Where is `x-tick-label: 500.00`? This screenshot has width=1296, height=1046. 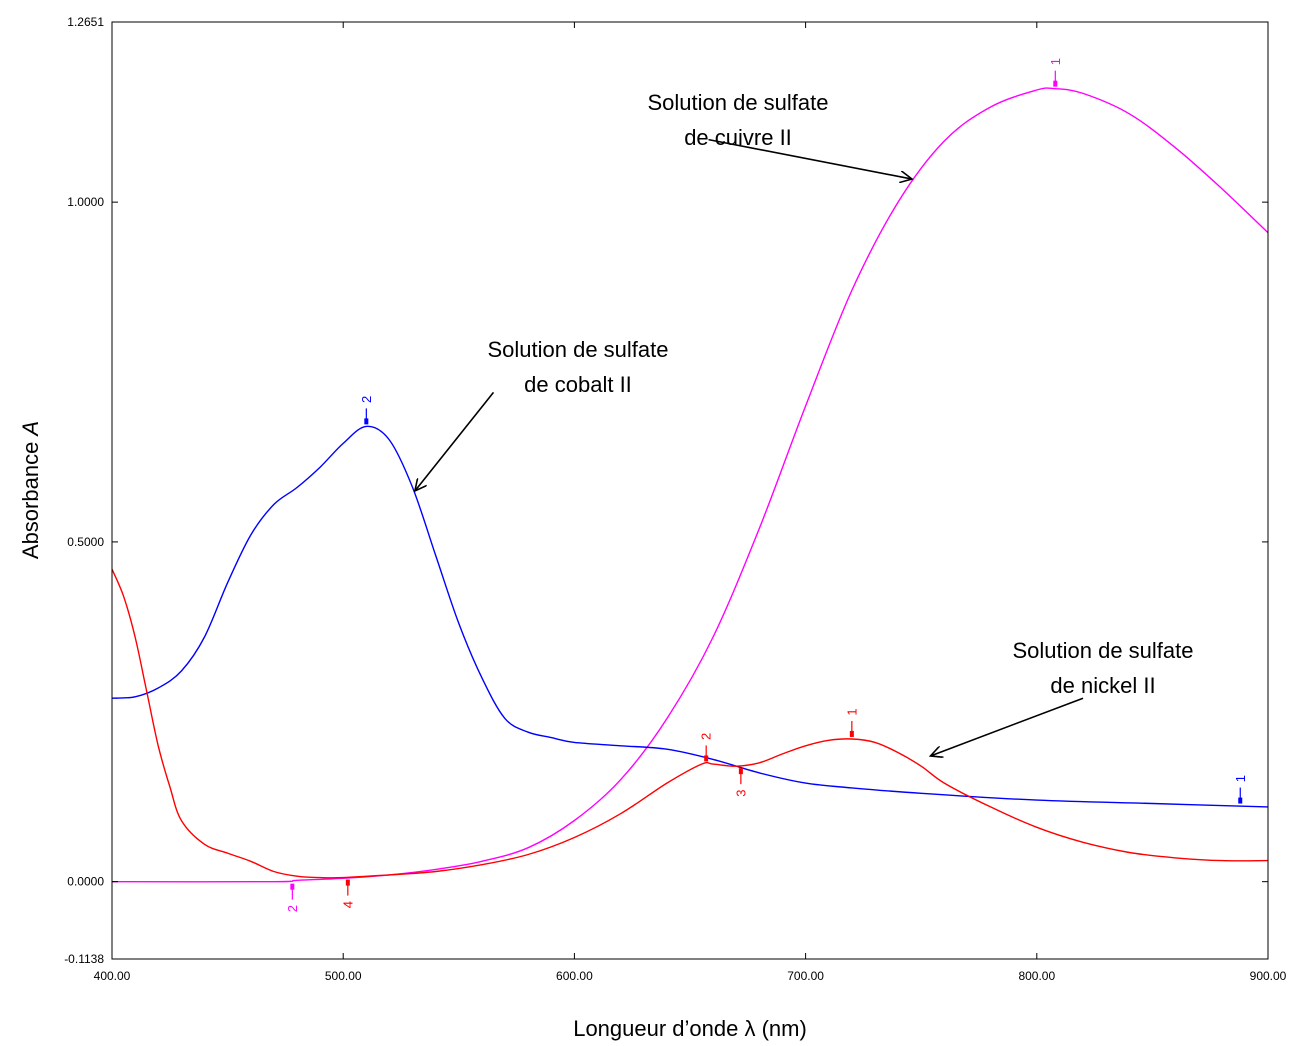 x-tick-label: 500.00 is located at coordinates (343, 976).